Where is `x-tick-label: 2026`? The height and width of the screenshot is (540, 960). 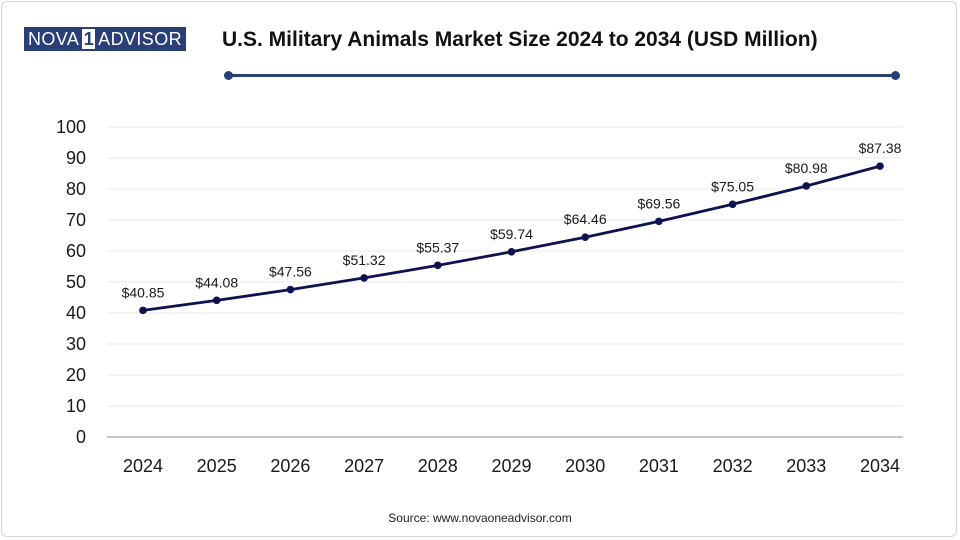
x-tick-label: 2026 is located at coordinates (290, 466).